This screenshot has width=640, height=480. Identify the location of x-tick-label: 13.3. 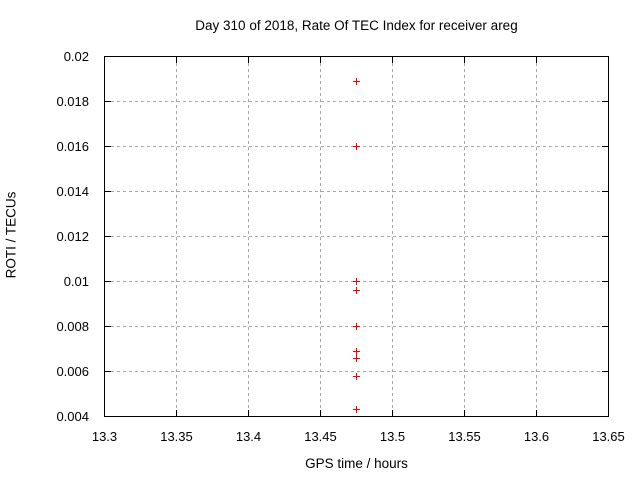
(104, 436).